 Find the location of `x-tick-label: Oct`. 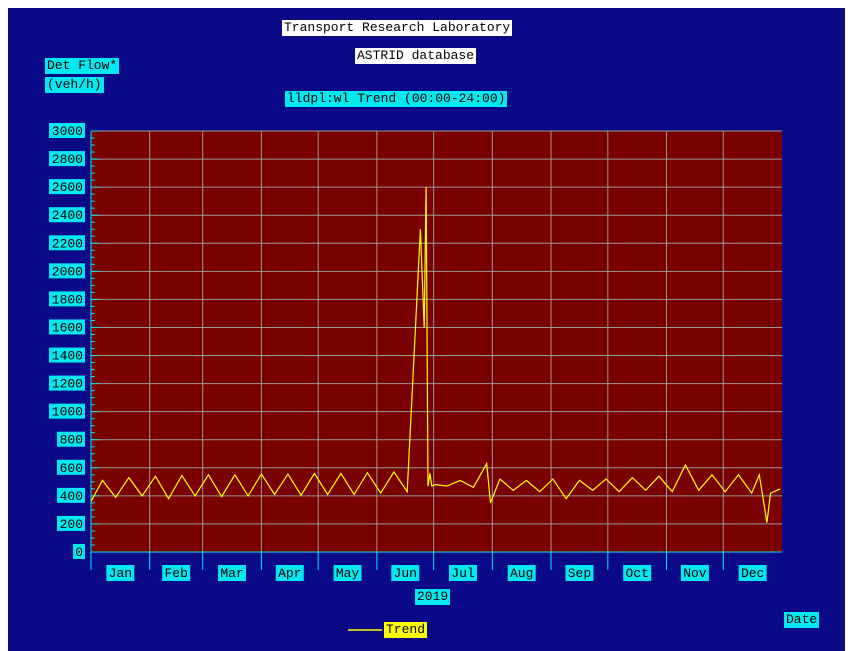

x-tick-label: Oct is located at coordinates (636, 573).